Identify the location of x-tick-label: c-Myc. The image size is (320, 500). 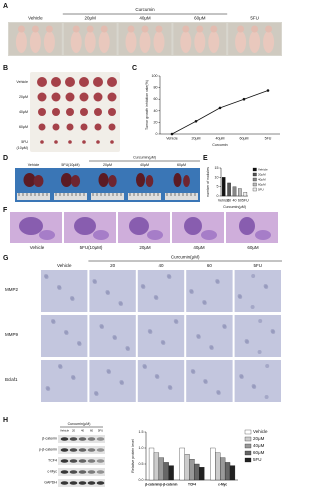
(222, 484).